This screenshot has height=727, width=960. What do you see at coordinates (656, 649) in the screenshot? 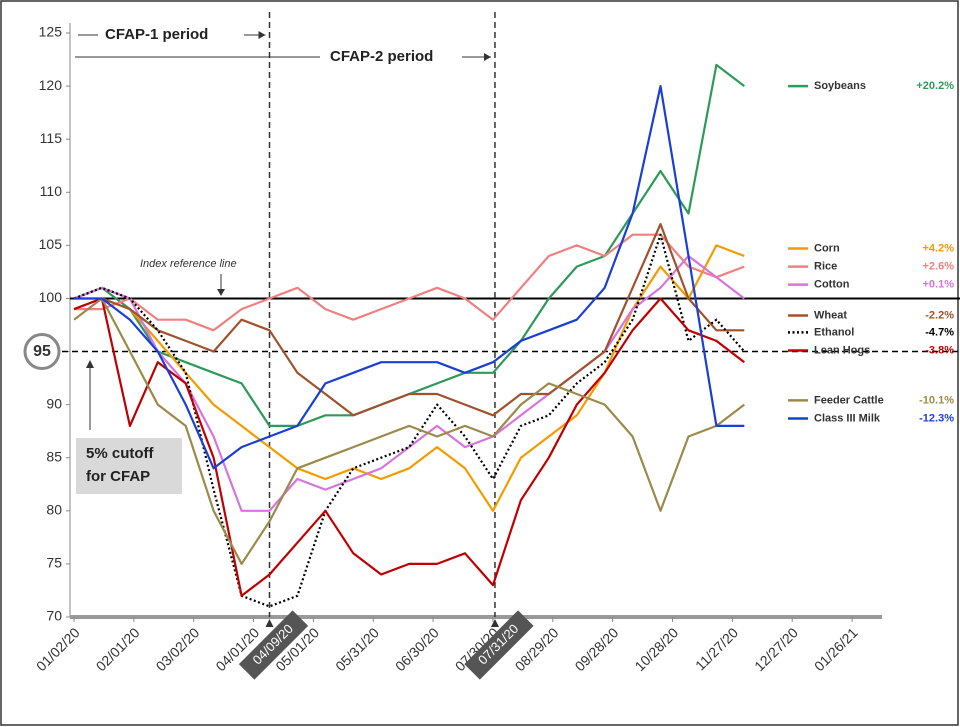
I see `x-tick-label: 10/28/20` at bounding box center [656, 649].